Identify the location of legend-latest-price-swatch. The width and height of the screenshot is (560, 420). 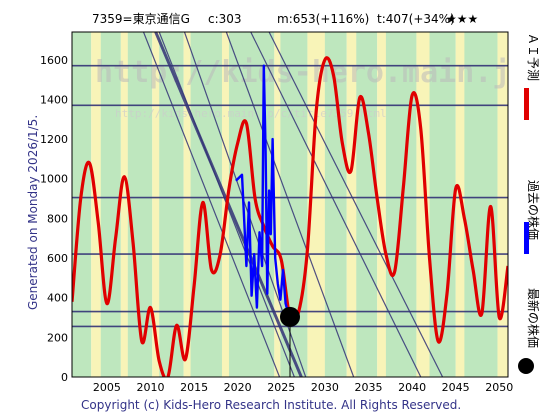
(526, 366).